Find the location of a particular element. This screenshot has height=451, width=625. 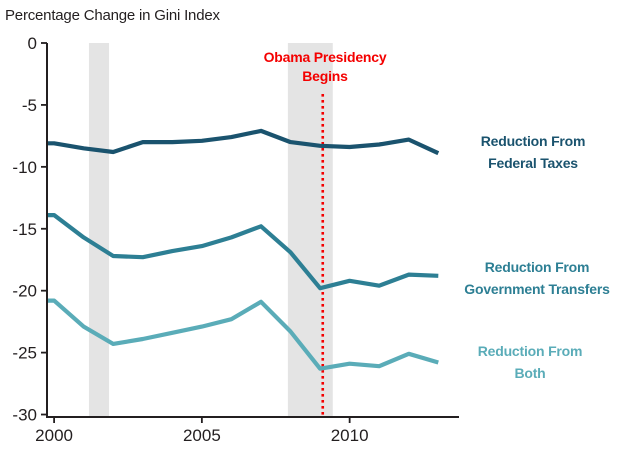

series-label-government-transfers: Reduction From Government Transfers is located at coordinates (531, 278).